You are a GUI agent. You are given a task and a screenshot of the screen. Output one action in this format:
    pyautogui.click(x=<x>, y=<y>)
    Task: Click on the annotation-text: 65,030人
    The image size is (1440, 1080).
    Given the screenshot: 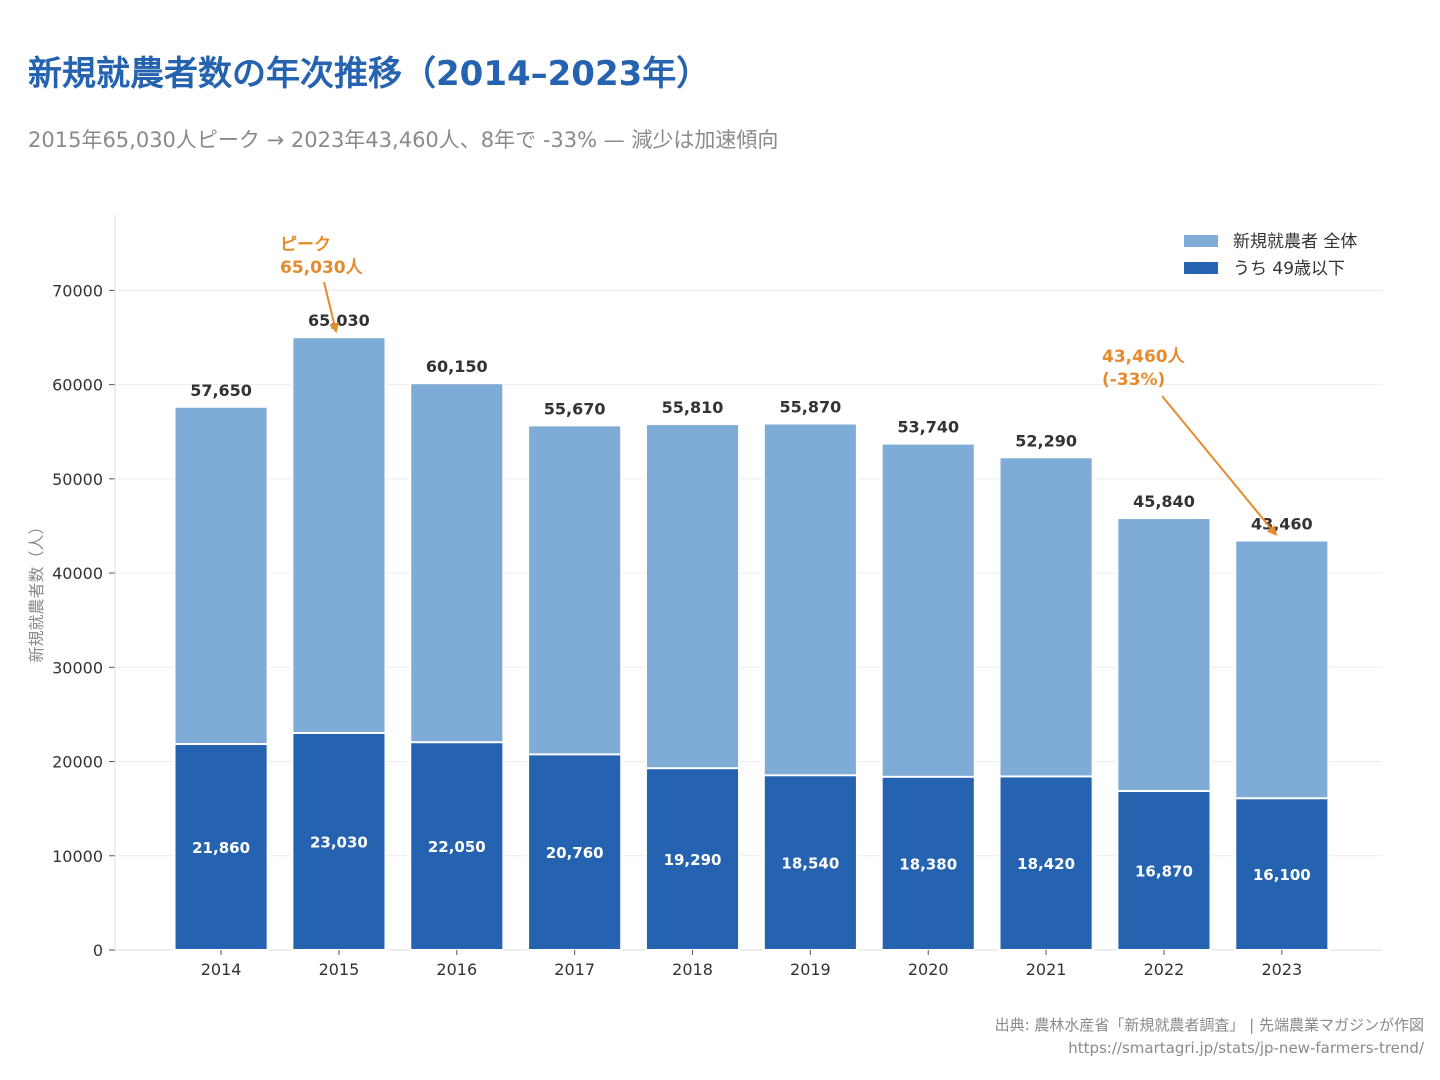 What is the action you would take?
    pyautogui.click(x=322, y=268)
    